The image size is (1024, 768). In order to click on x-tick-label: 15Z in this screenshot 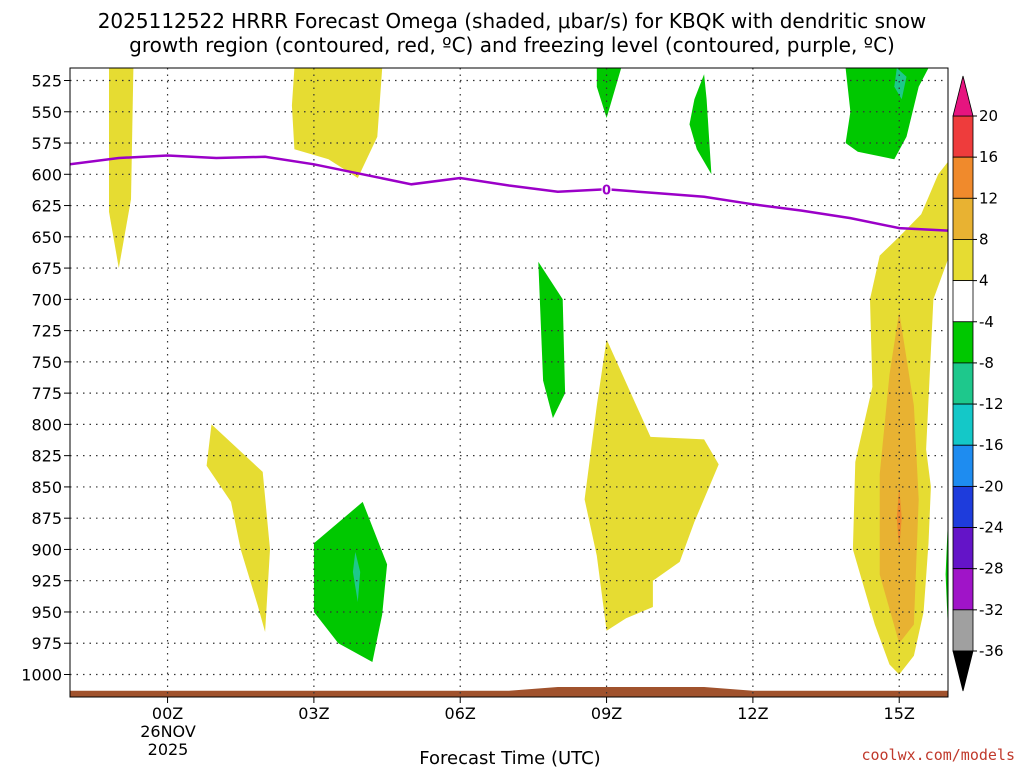, I will do `click(899, 713)`.